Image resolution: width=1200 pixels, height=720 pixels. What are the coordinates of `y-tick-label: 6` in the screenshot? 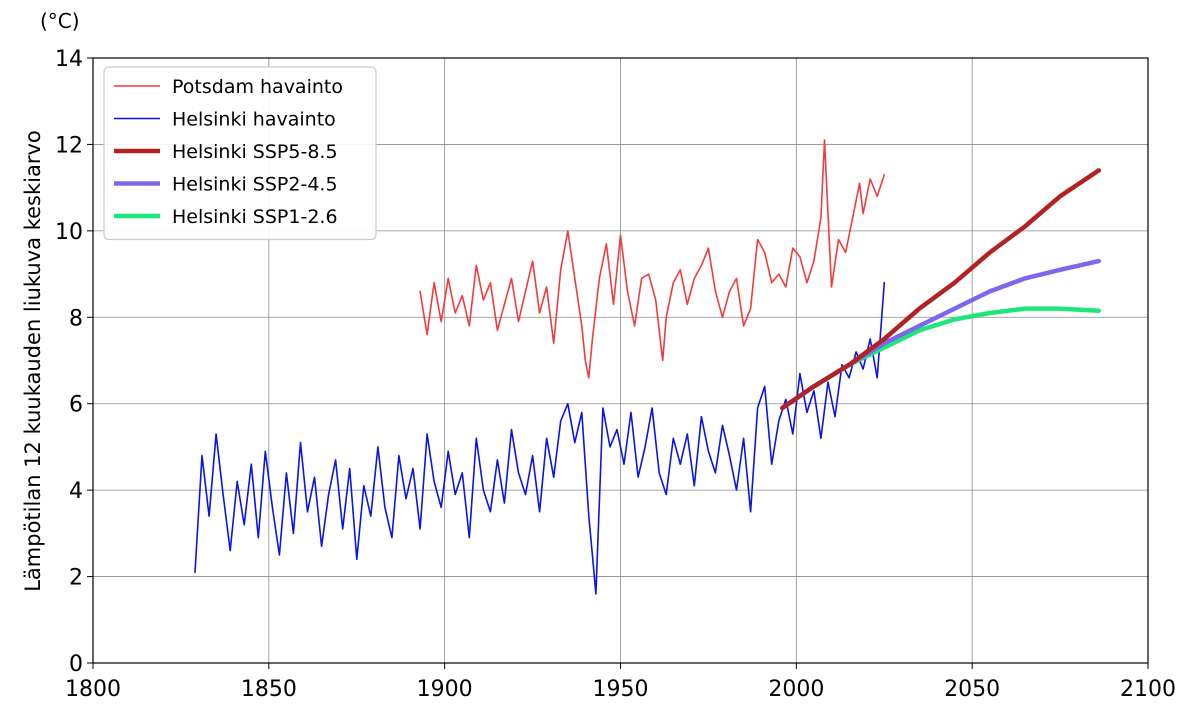 It's located at (76, 405).